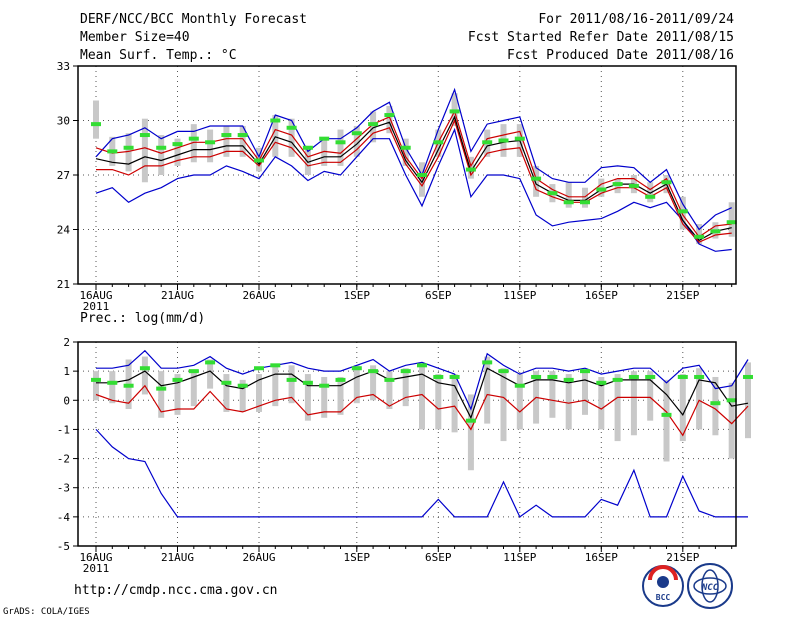  What do you see at coordinates (95, 295) in the screenshot?
I see `x-tick-label: 16AUG` at bounding box center [95, 295].